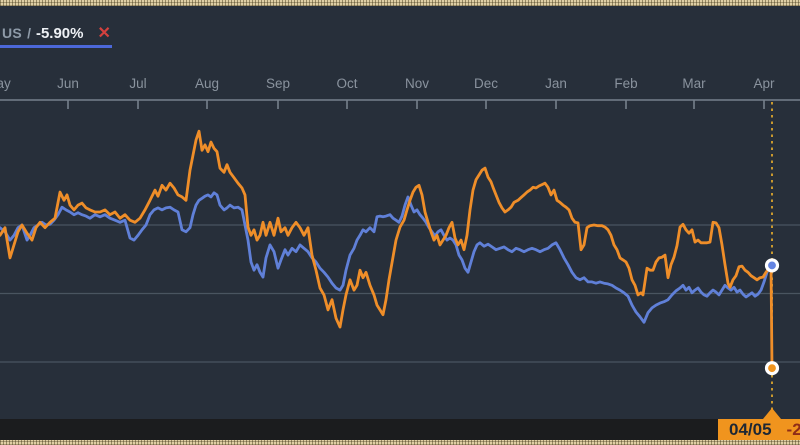  Describe the element at coordinates (417, 83) in the screenshot. I see `month-label: Nov` at that location.